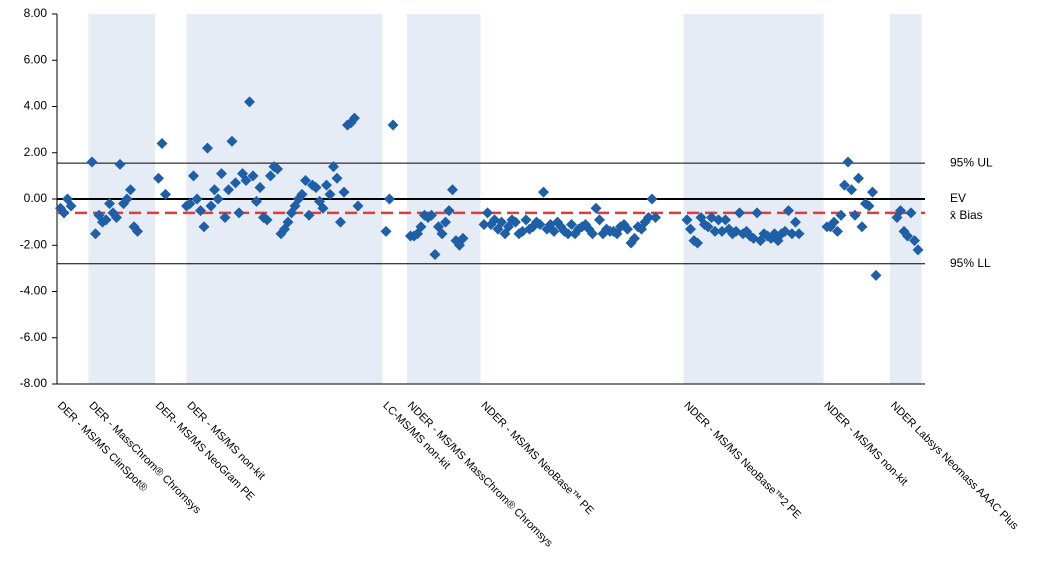 This screenshot has width=1042, height=562. I want to click on group-label: DER - MassChrom® Chromsys, so click(144, 458).